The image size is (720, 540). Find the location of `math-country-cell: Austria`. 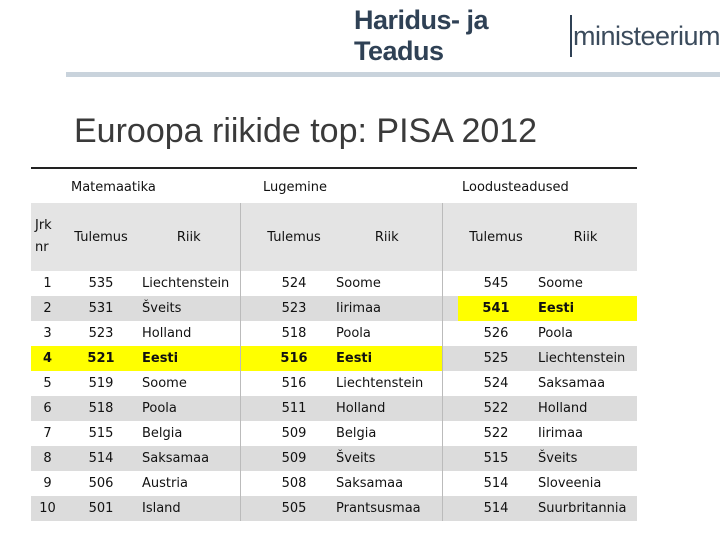

math-country-cell: Austria is located at coordinates (165, 483).